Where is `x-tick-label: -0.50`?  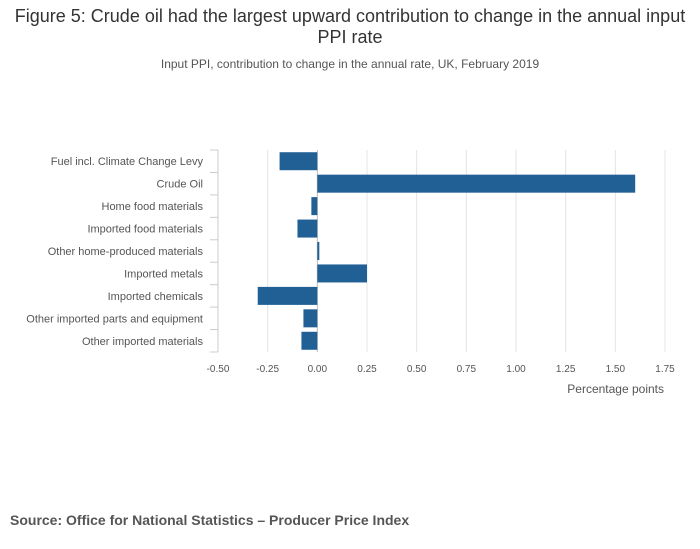
x-tick-label: -0.50 is located at coordinates (218, 369).